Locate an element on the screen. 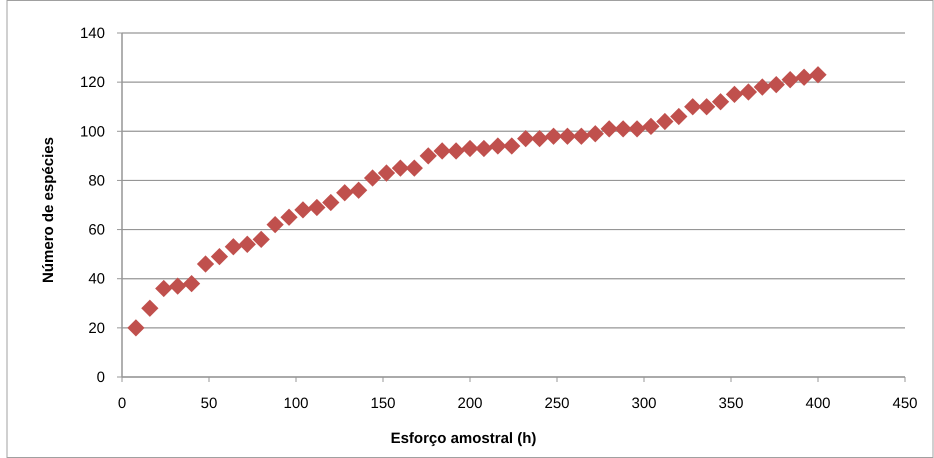 The width and height of the screenshot is (934, 458). y-axis-title: Número de espécies is located at coordinates (48, 210).